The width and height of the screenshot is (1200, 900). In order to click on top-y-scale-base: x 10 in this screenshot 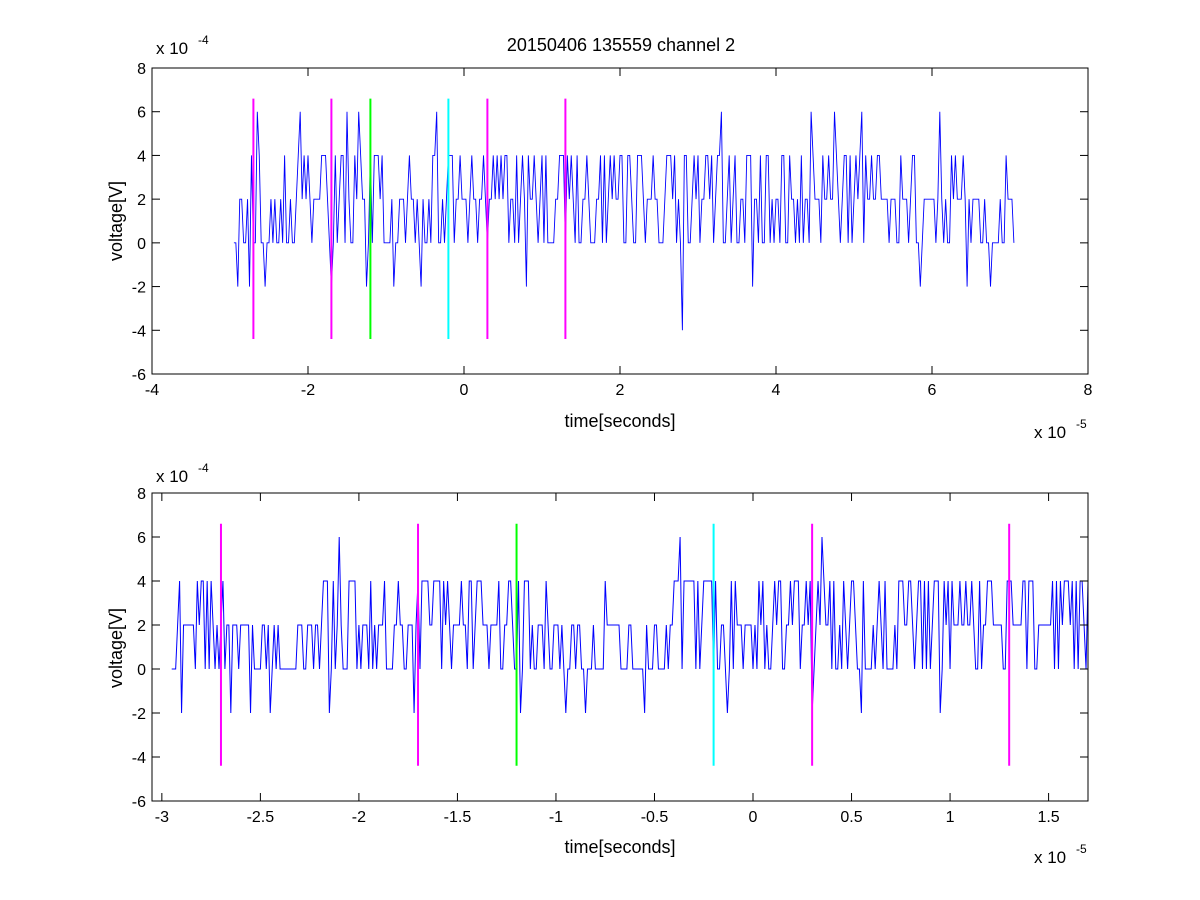, I will do `click(172, 48)`.